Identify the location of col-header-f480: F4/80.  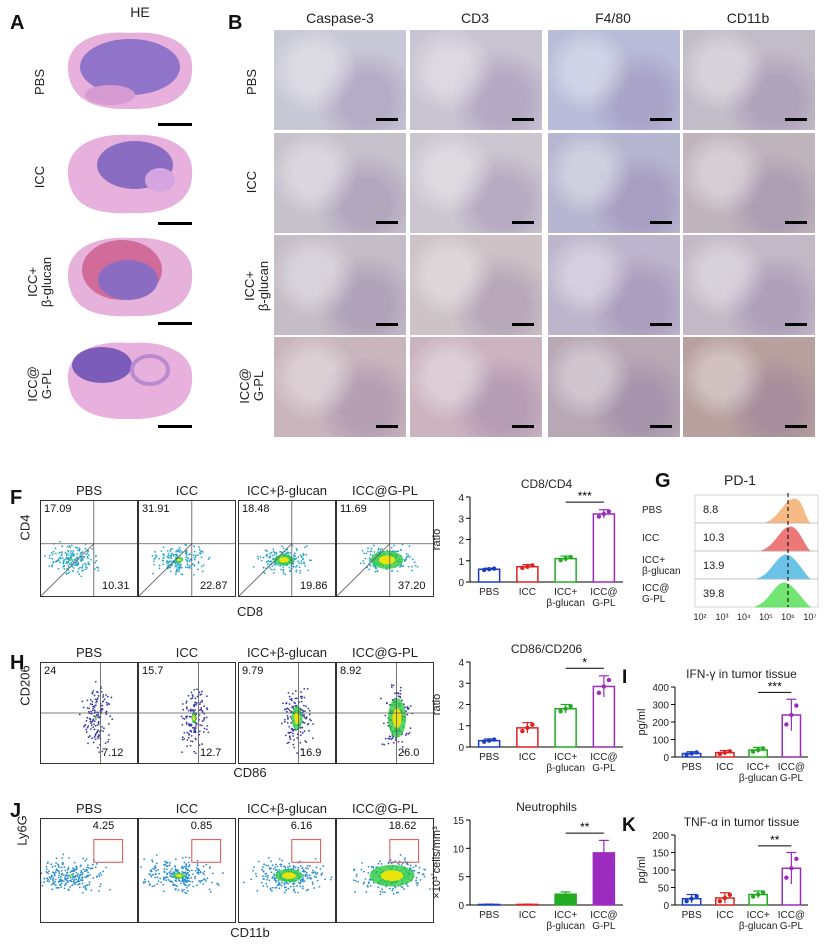
(613, 18).